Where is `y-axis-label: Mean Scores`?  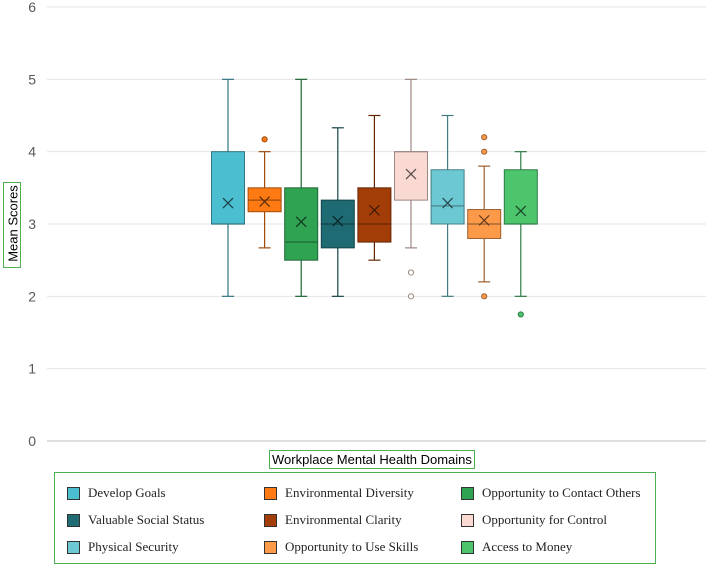
y-axis-label: Mean Scores is located at coordinates (13, 223).